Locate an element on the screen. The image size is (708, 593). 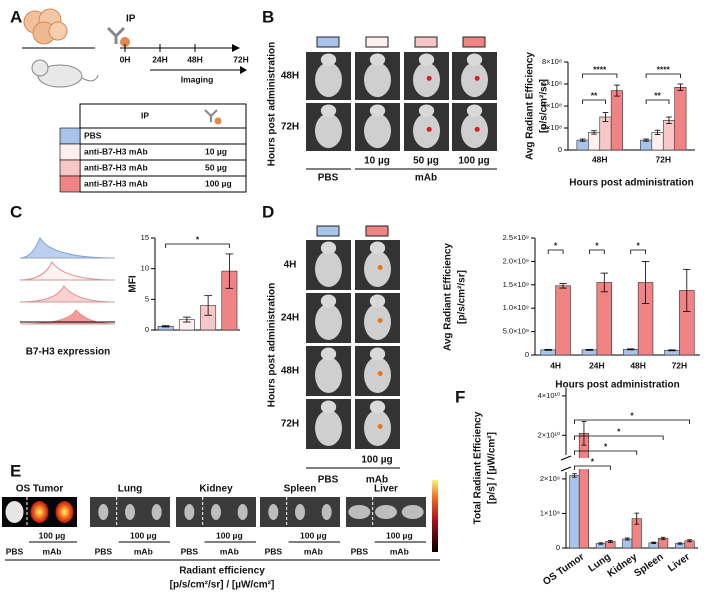
y-tick-label: 2×10⁸ is located at coordinates (552, 127).